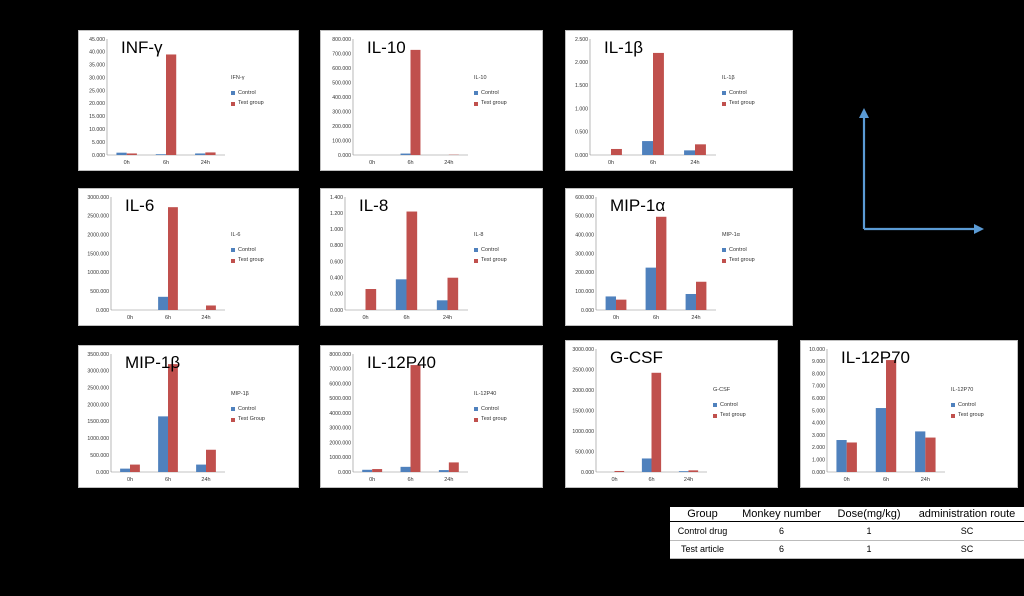 The height and width of the screenshot is (596, 1024). I want to click on chart-title: IL-1β, so click(624, 47).